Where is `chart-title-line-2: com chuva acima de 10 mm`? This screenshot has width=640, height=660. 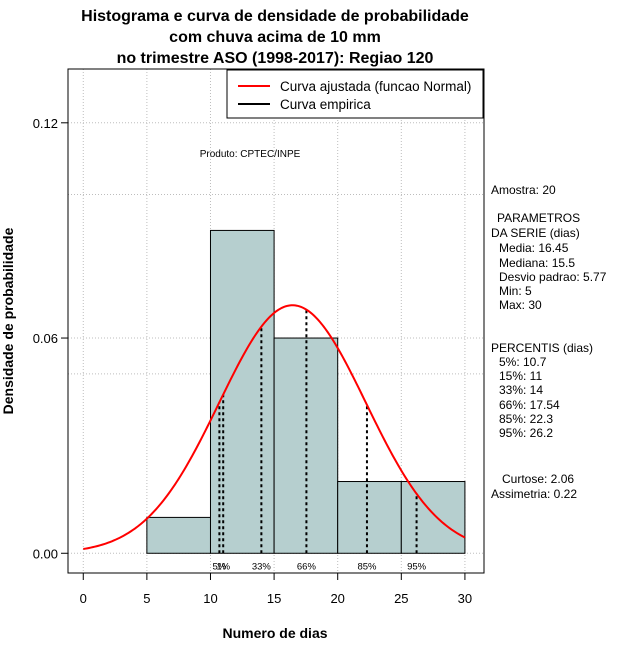 chart-title-line-2: com chuva acima de 10 mm is located at coordinates (275, 37).